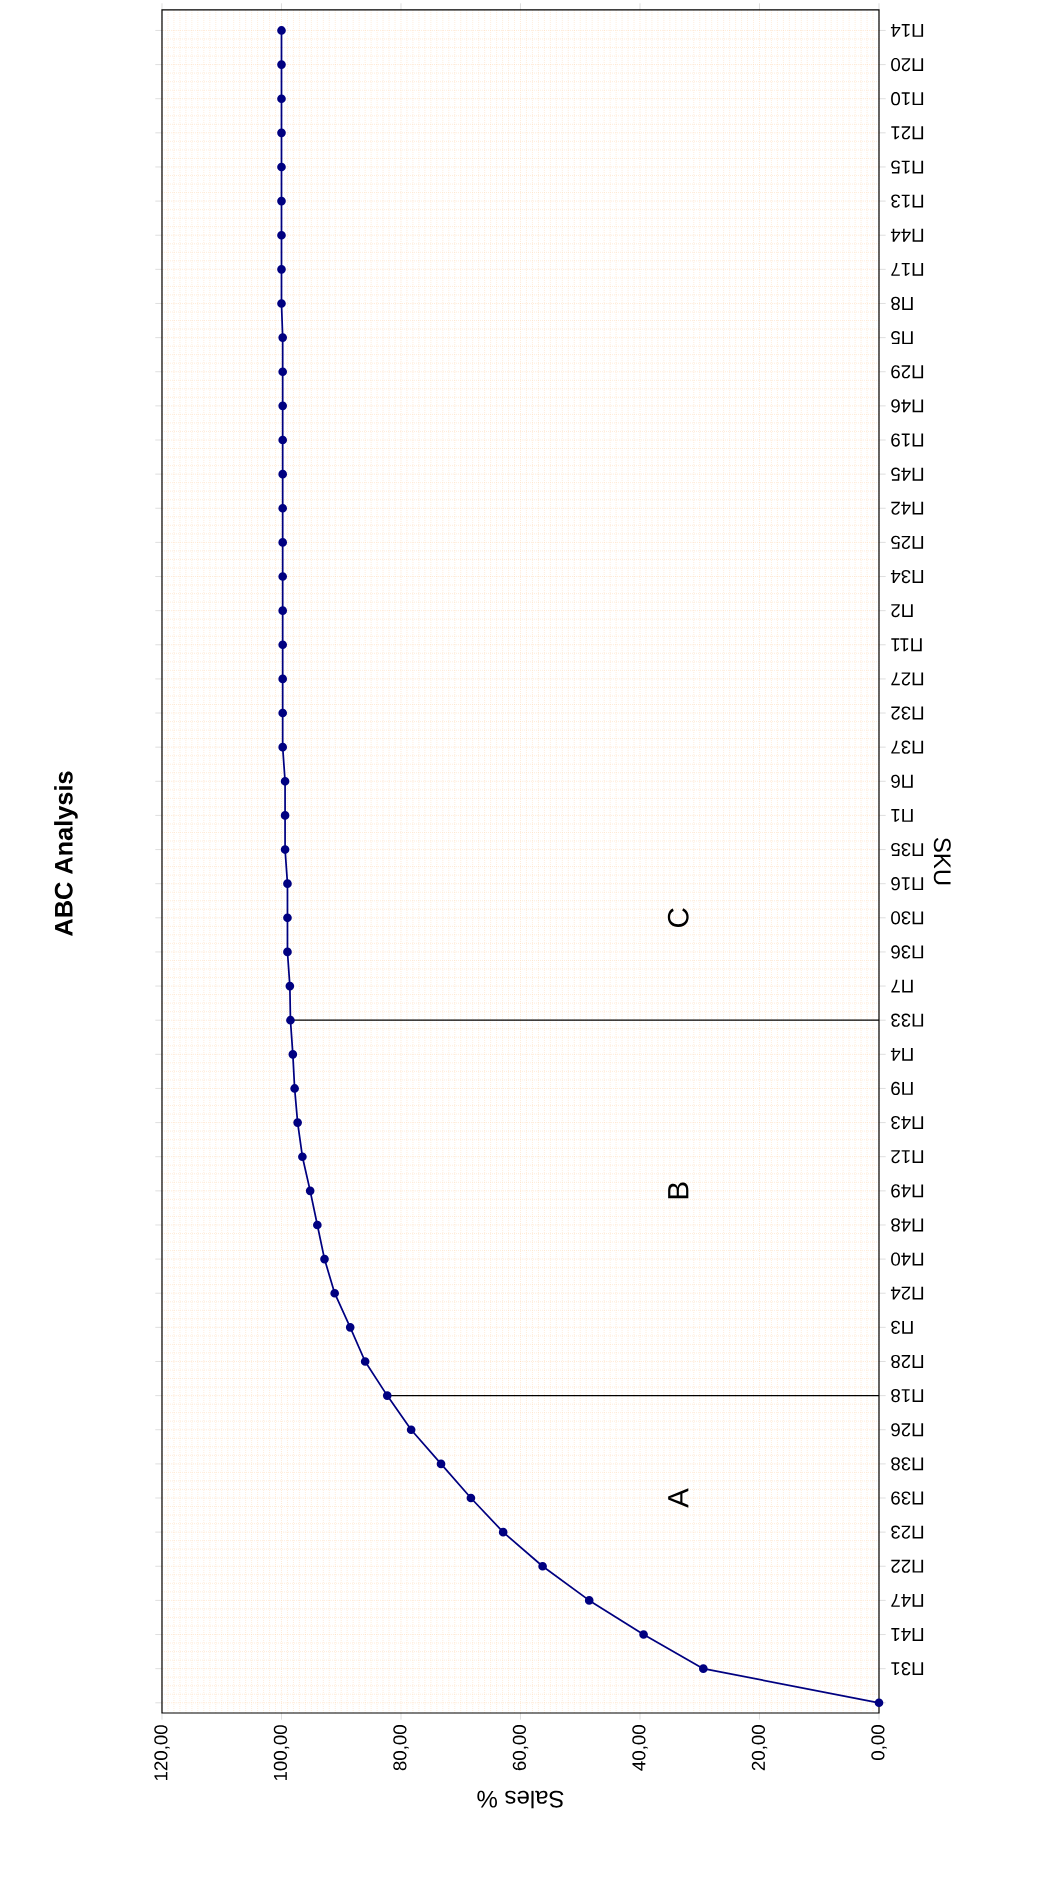 The width and height of the screenshot is (1064, 1881). What do you see at coordinates (879, 1742) in the screenshot?
I see `x-tick-label: 0,00` at bounding box center [879, 1742].